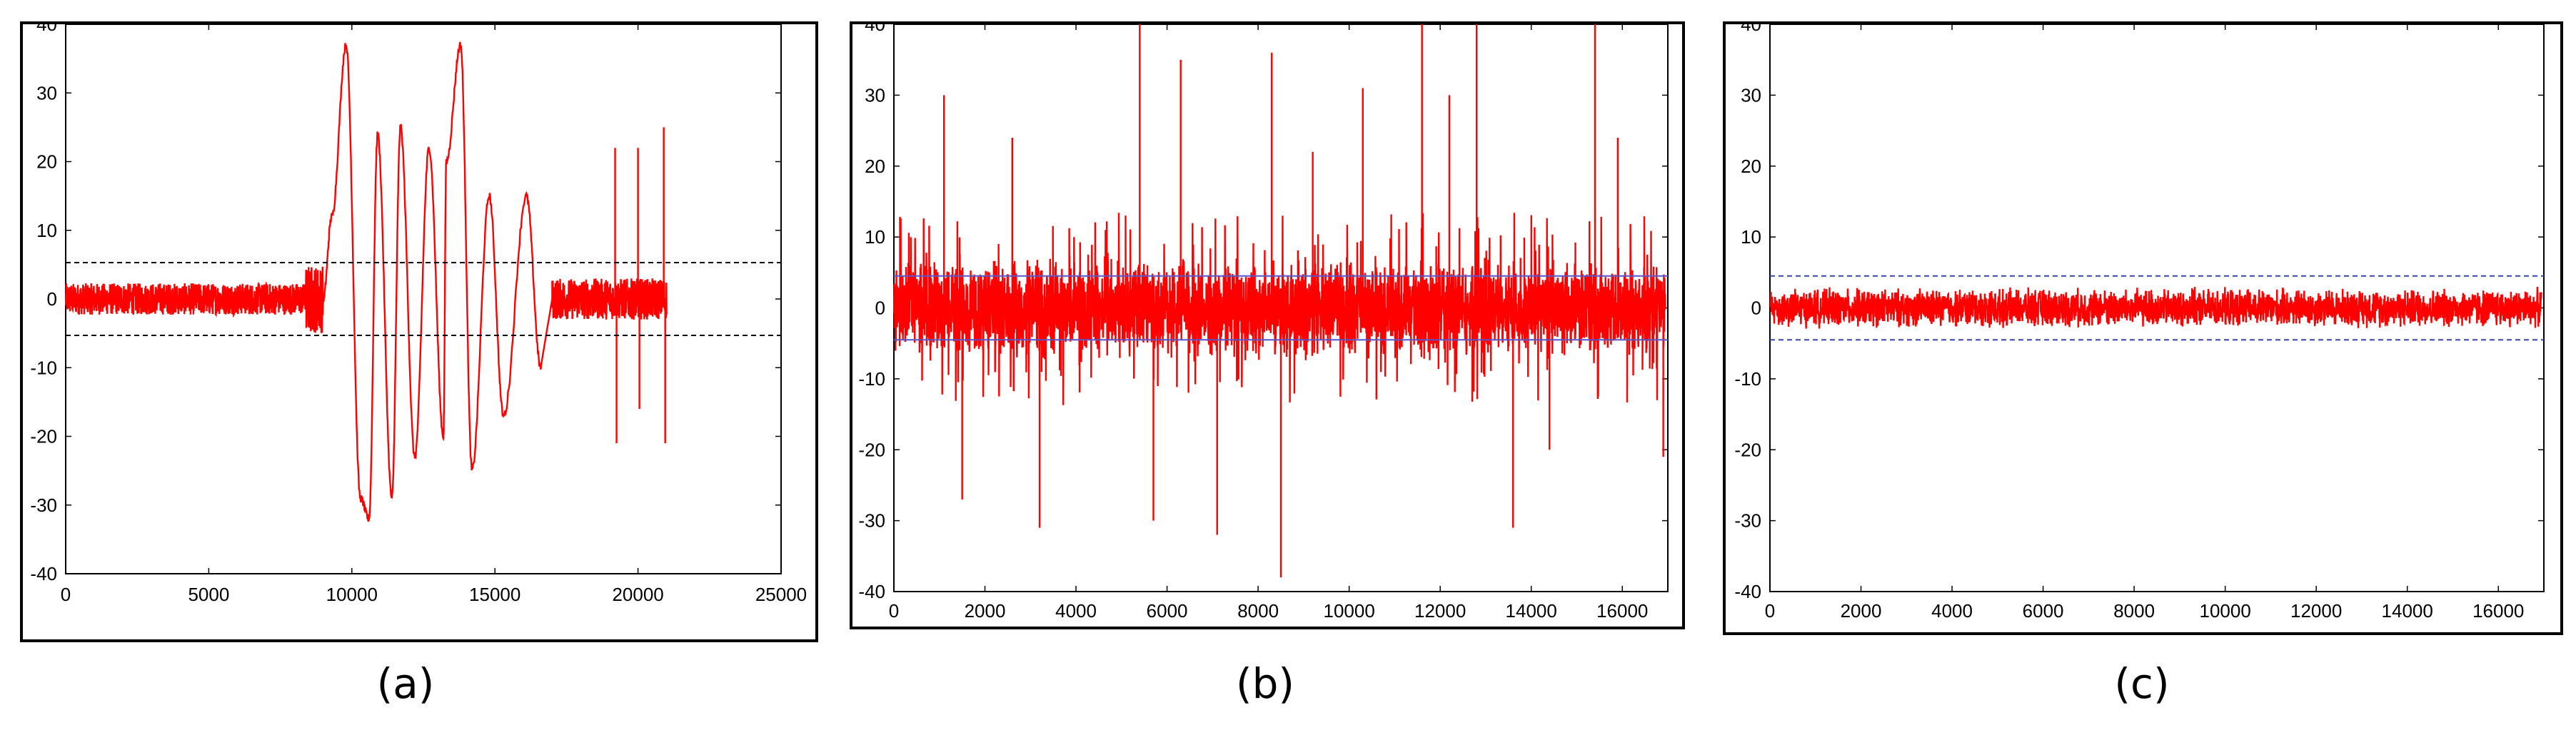  Describe the element at coordinates (2155, 307) in the screenshot. I see `signal-line` at that location.